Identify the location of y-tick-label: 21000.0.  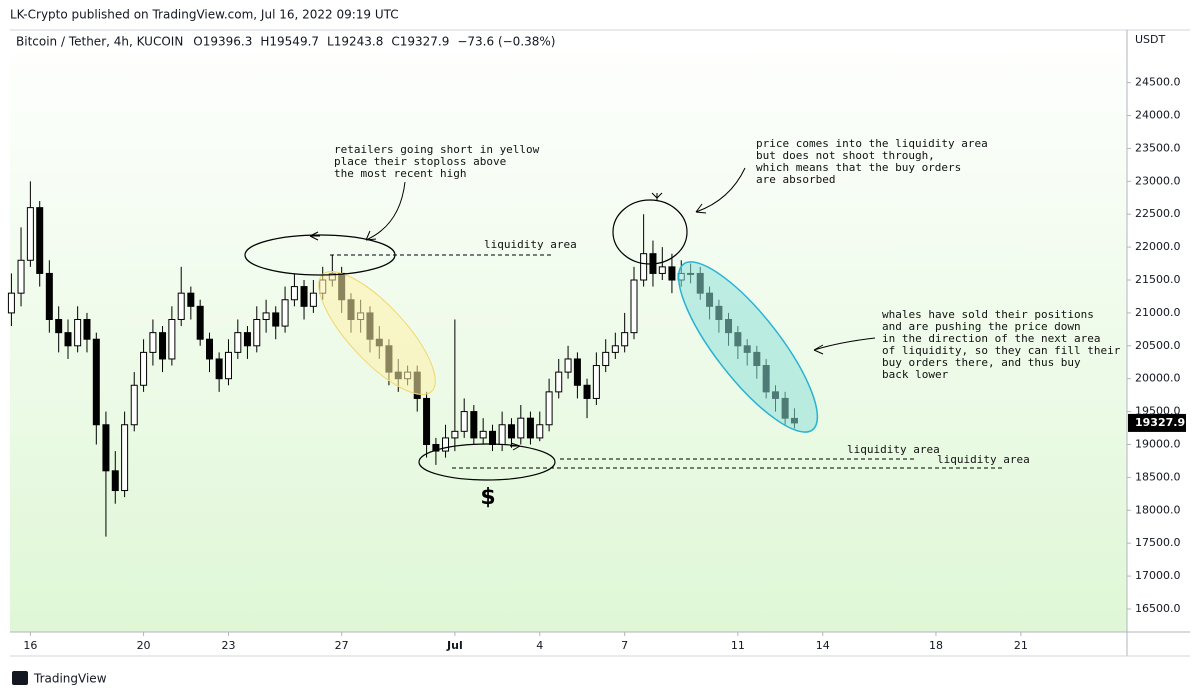
(1158, 312).